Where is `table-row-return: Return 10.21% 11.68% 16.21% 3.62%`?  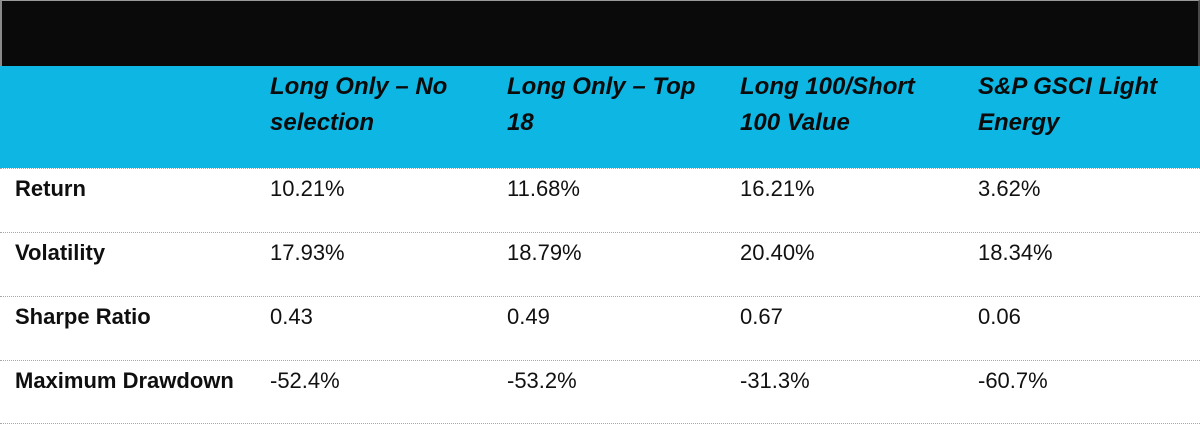
table-row-return: Return 10.21% 11.68% 16.21% 3.62% is located at coordinates (600, 200).